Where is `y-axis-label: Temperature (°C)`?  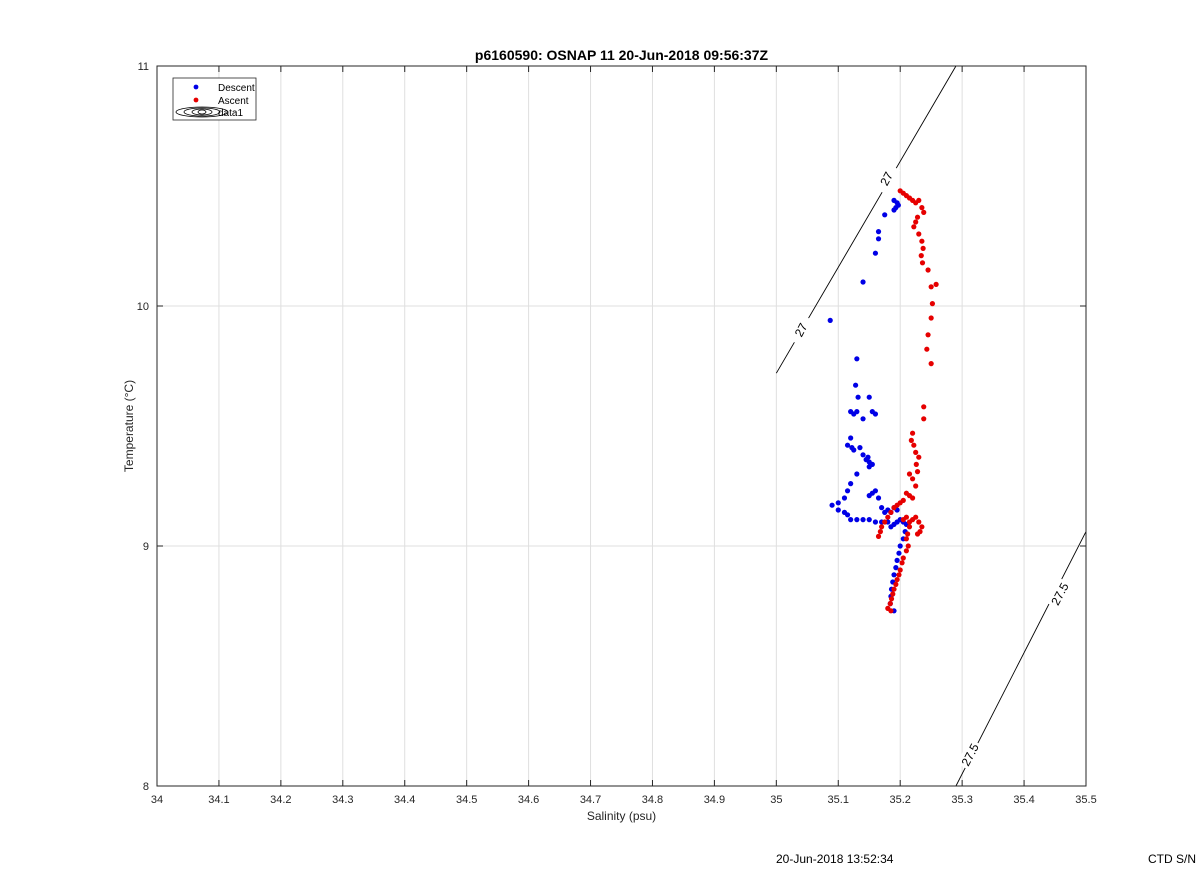 y-axis-label: Temperature (°C) is located at coordinates (129, 426).